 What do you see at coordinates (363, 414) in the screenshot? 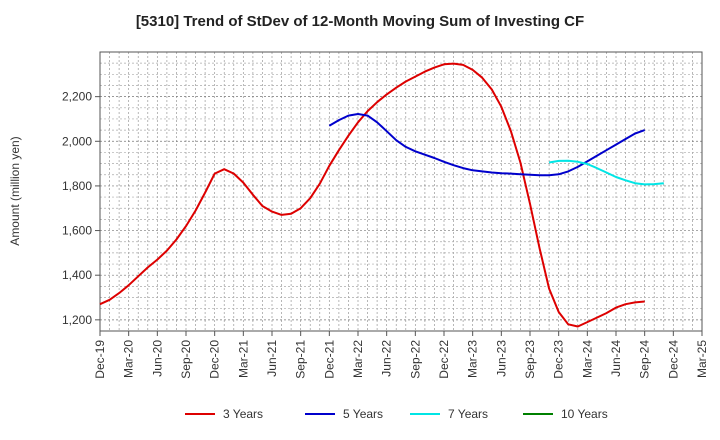
I see `legend-label: 5 Years` at bounding box center [363, 414].